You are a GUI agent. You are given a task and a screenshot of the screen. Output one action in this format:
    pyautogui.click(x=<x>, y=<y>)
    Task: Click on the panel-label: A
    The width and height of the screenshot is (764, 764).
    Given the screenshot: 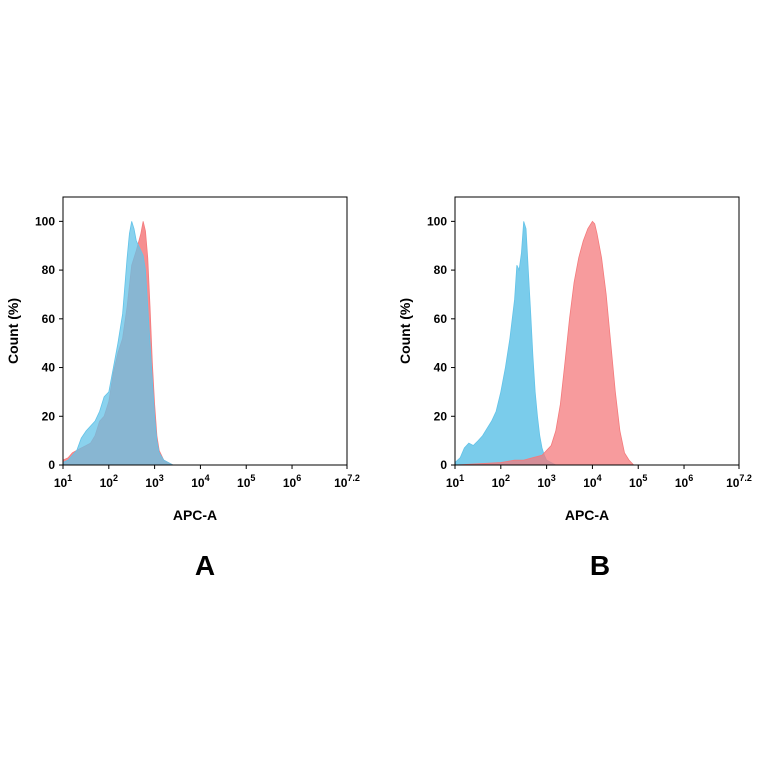 What is the action you would take?
    pyautogui.click(x=205, y=565)
    